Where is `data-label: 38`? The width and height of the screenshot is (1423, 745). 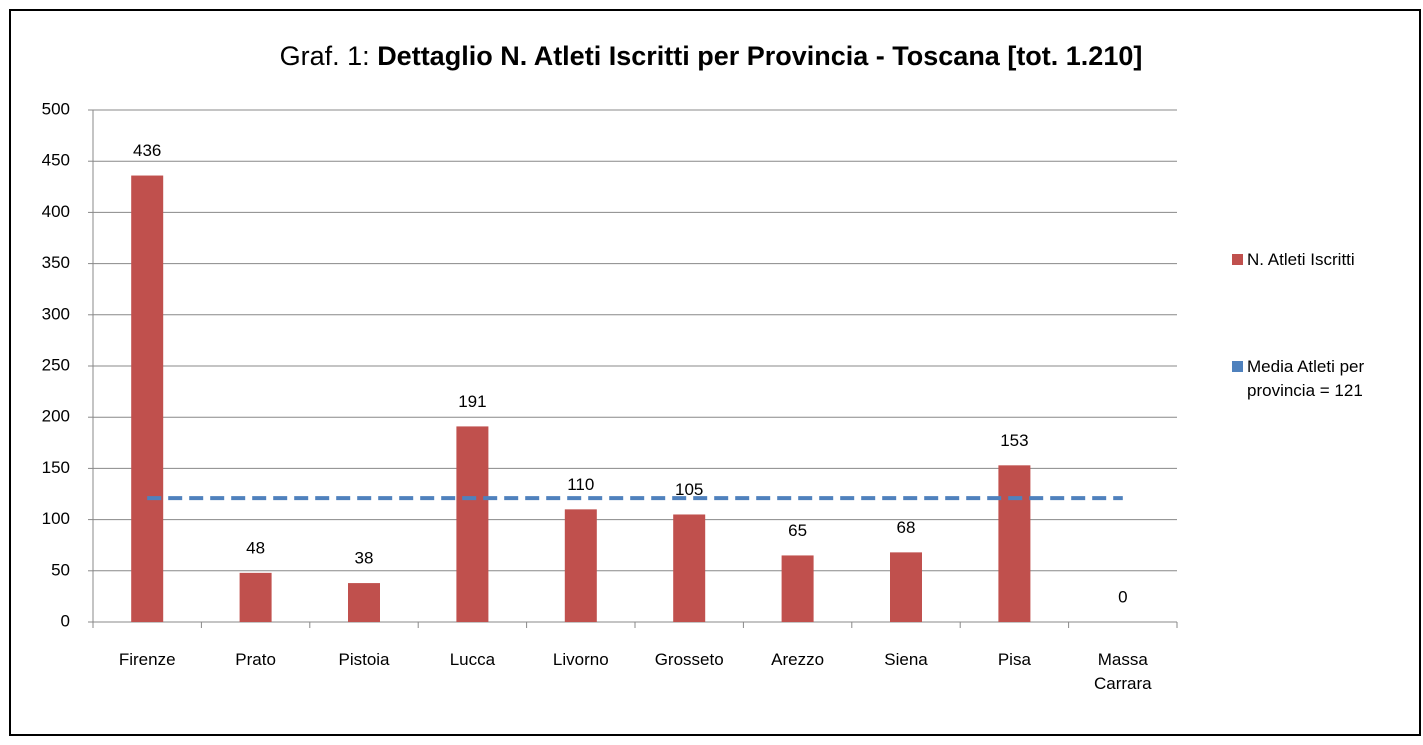
data-label: 38 is located at coordinates (364, 558).